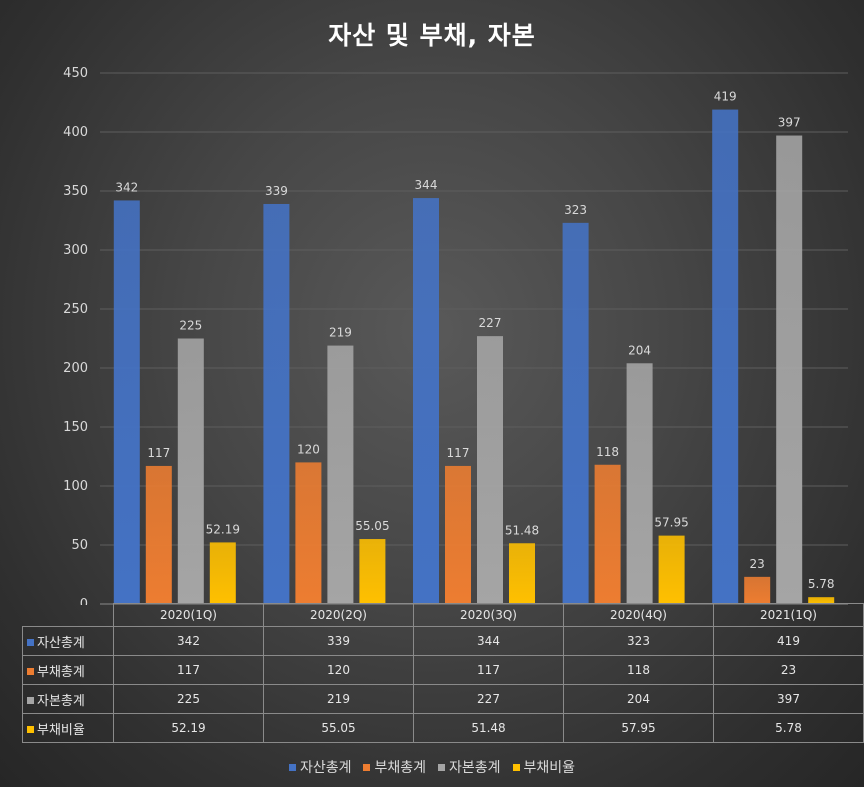 This screenshot has width=864, height=787. I want to click on data-label: 219, so click(340, 333).